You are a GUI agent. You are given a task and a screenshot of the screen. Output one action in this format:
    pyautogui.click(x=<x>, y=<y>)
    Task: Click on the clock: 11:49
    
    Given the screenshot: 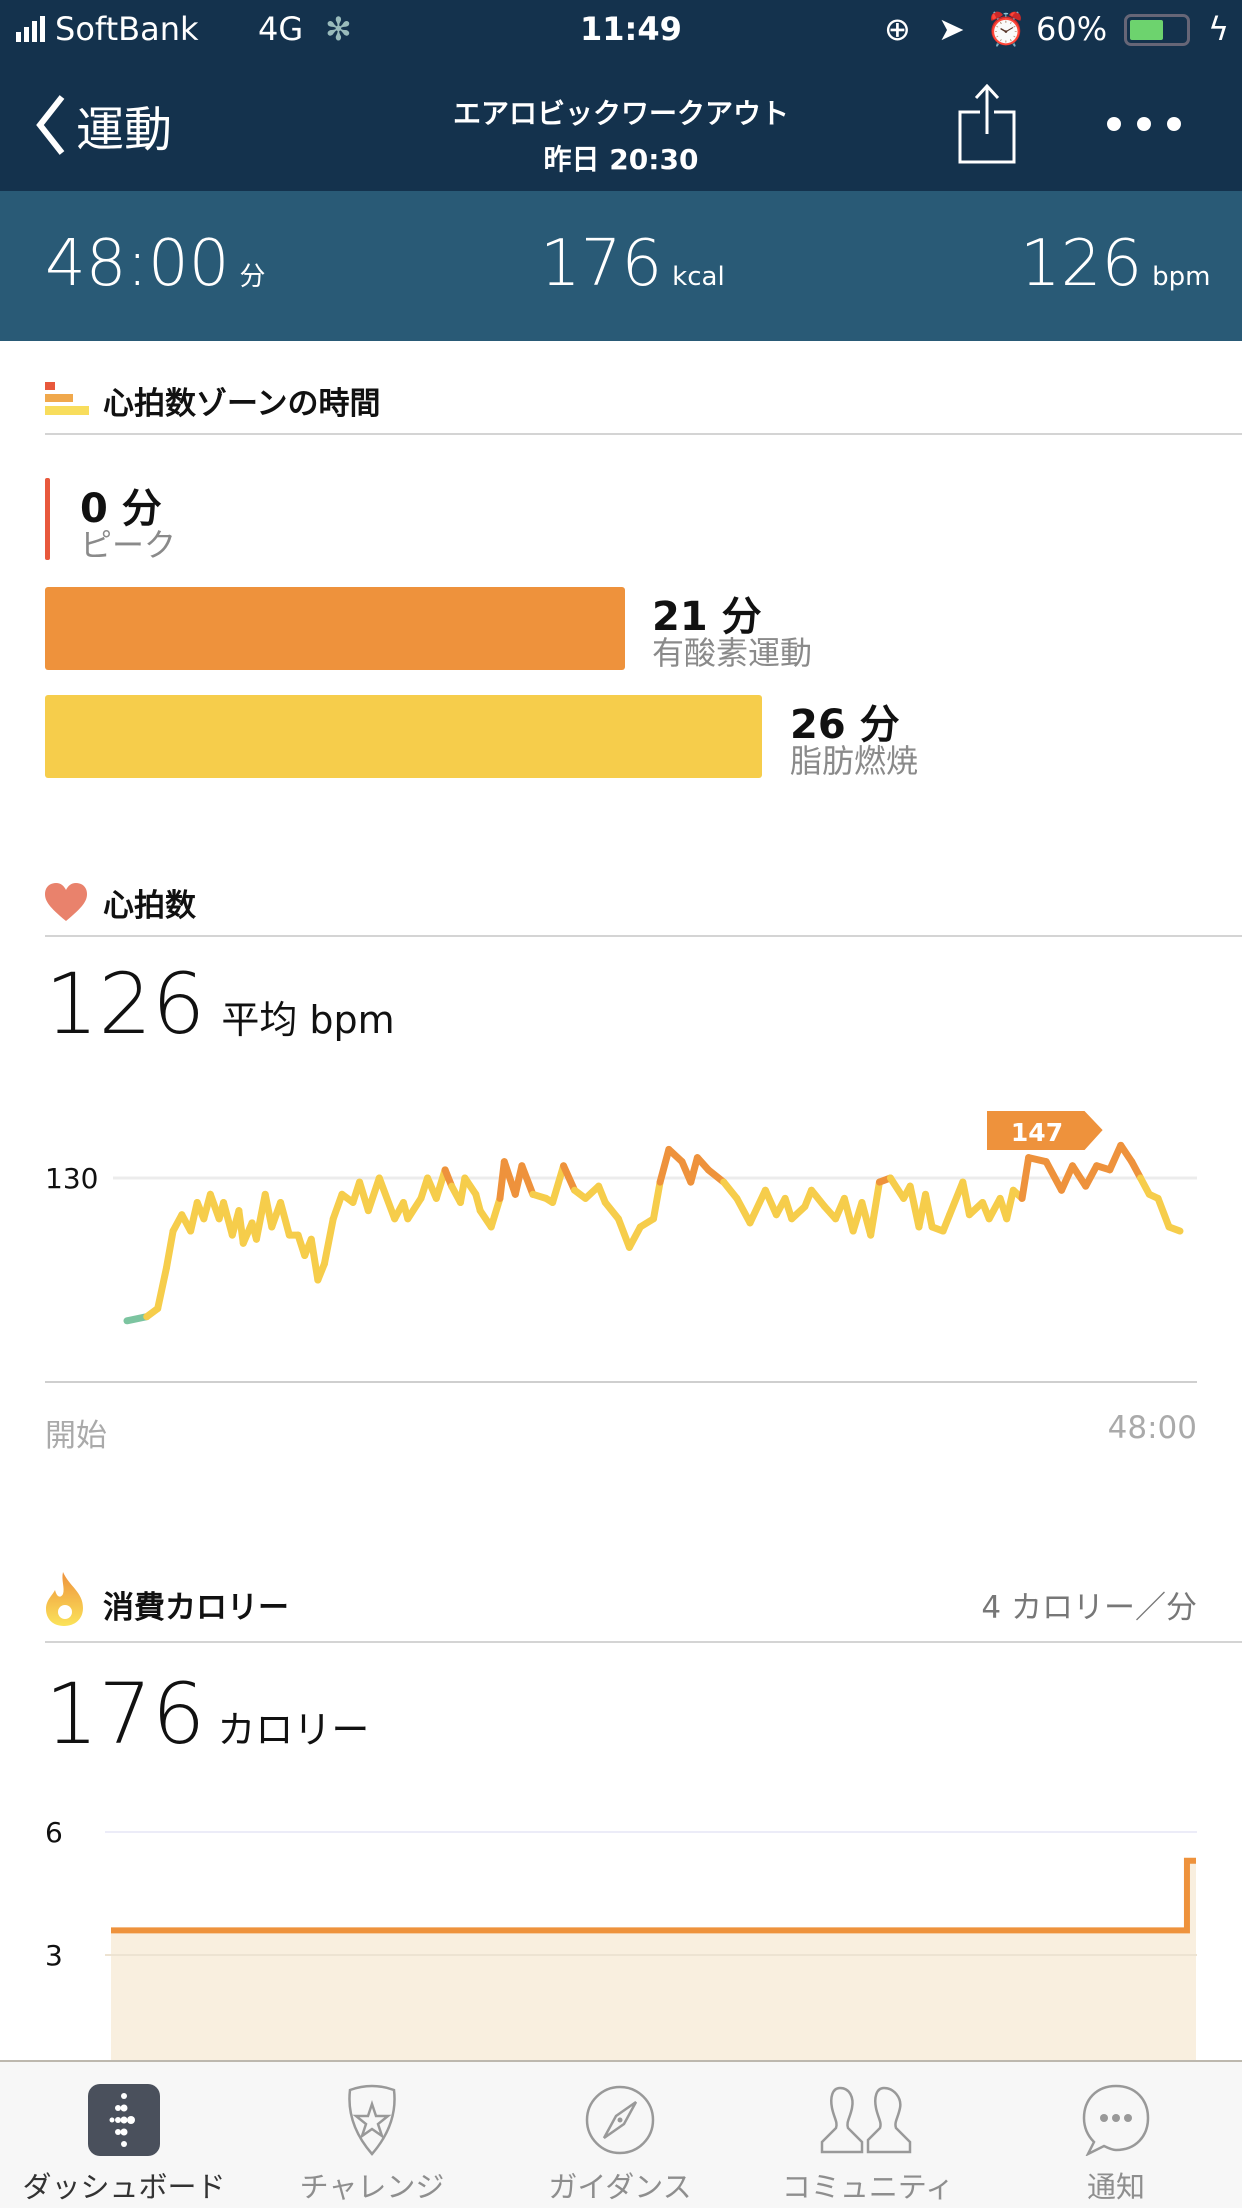 What is the action you would take?
    pyautogui.click(x=631, y=29)
    